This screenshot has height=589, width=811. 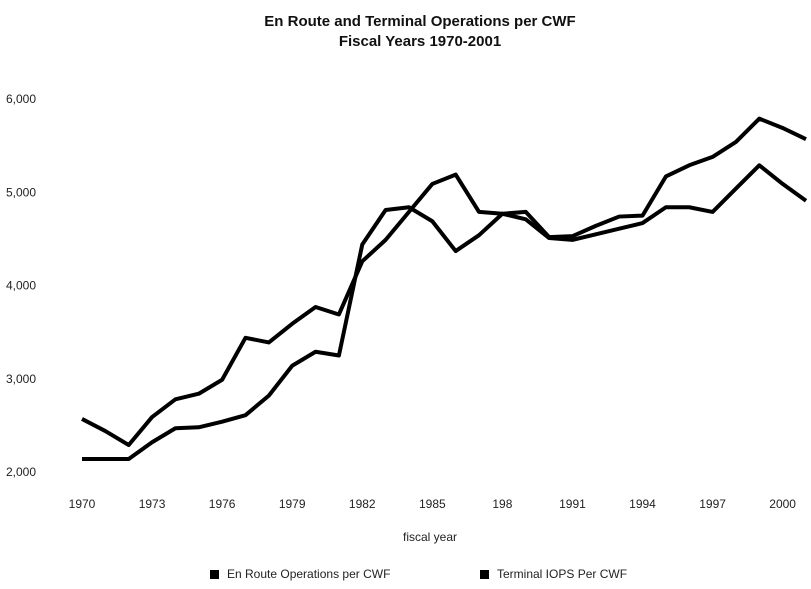 I want to click on x-tick-label: 198, so click(x=502, y=504).